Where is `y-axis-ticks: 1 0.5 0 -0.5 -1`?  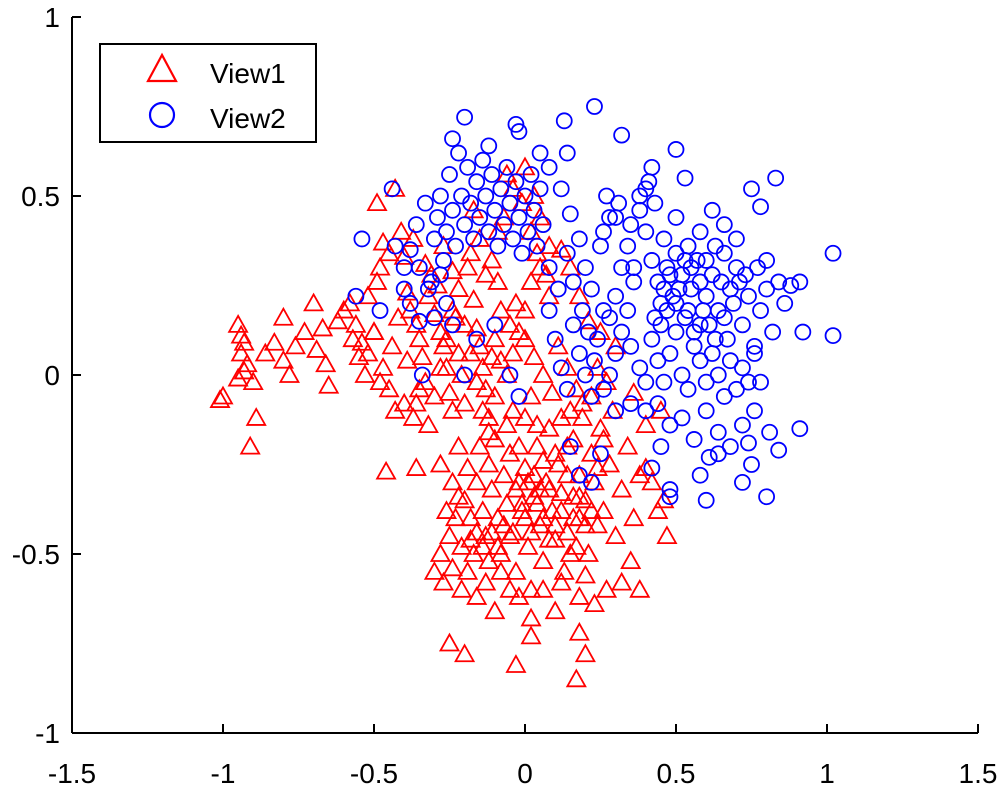 y-axis-ticks: 1 0.5 0 -0.5 -1 is located at coordinates (46, 375).